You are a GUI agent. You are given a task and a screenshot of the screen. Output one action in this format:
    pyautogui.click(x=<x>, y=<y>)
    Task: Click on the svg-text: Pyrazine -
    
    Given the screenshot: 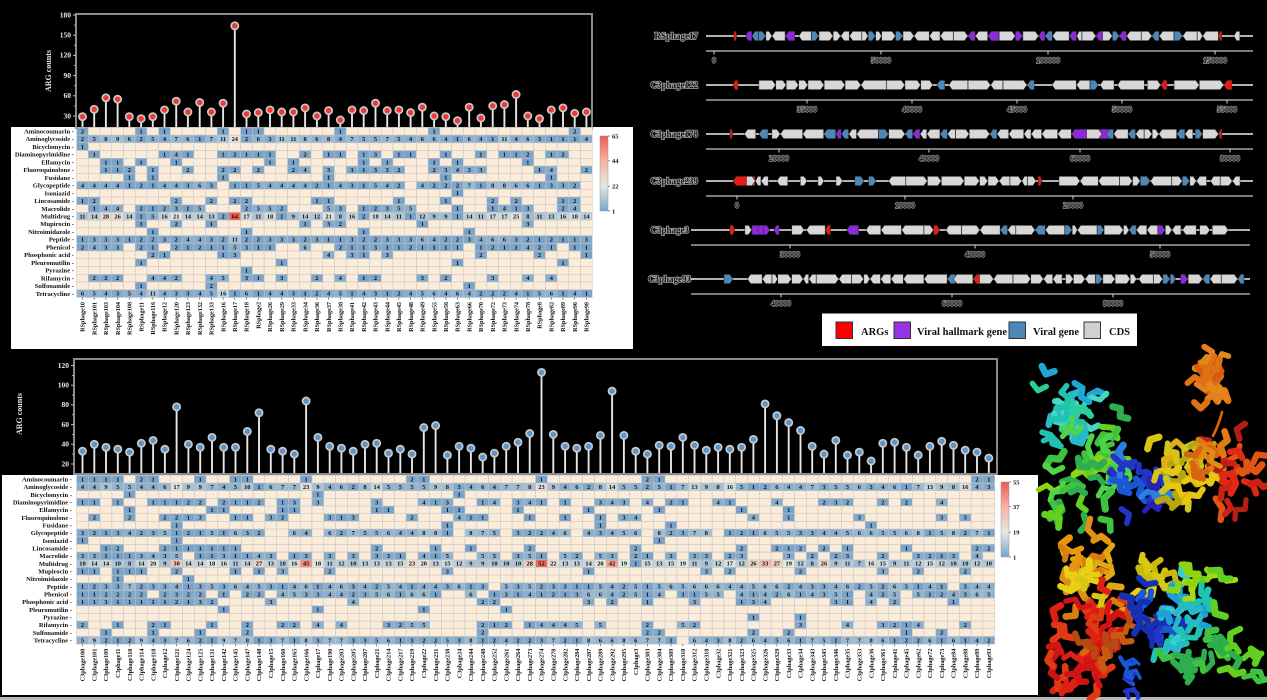 What is the action you would take?
    pyautogui.click(x=57, y=618)
    